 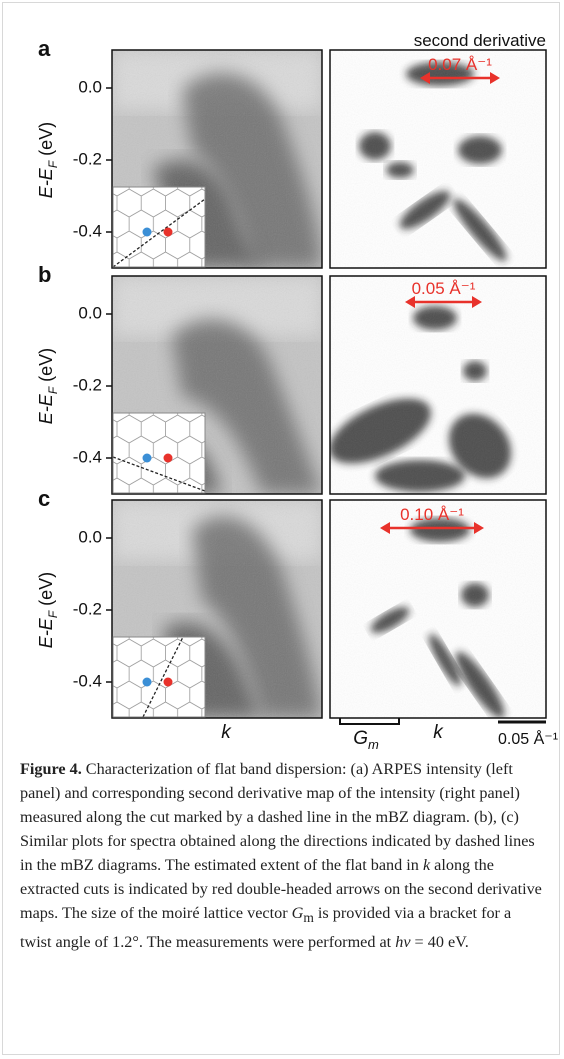 I want to click on caption-label: Figure 4., so click(x=51, y=769).